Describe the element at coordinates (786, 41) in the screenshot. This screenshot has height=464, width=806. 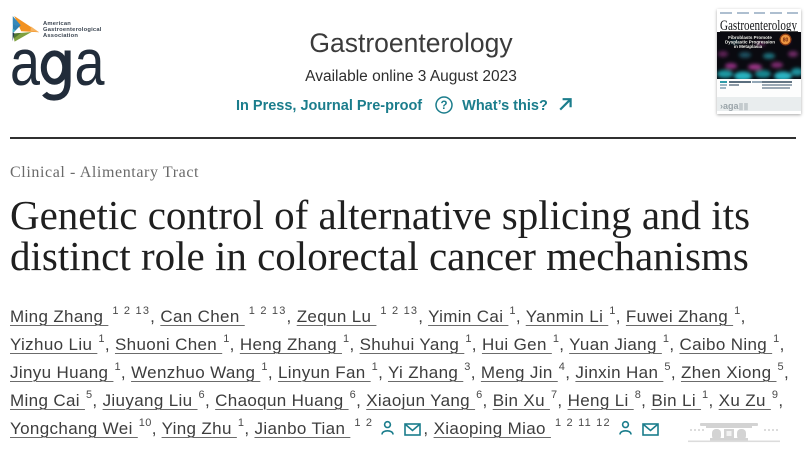
I see `svg-text: 80` at that location.